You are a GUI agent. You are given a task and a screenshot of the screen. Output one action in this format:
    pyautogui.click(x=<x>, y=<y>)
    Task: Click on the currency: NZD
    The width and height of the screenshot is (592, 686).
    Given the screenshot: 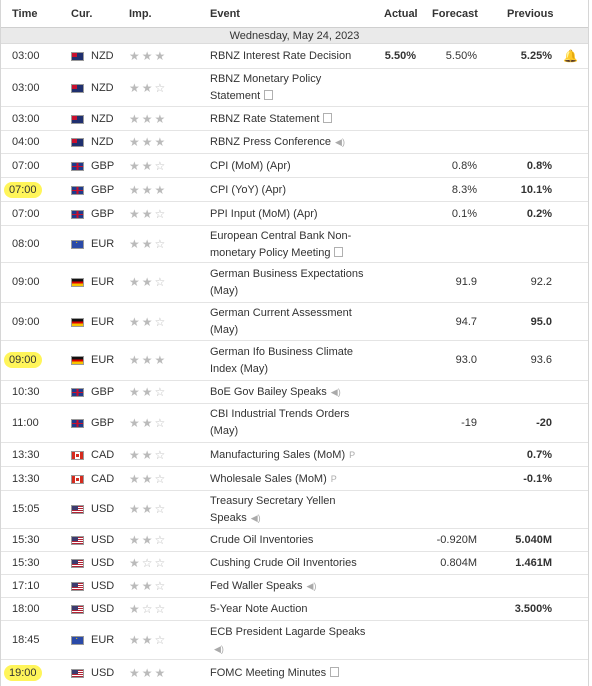 What is the action you would take?
    pyautogui.click(x=102, y=88)
    